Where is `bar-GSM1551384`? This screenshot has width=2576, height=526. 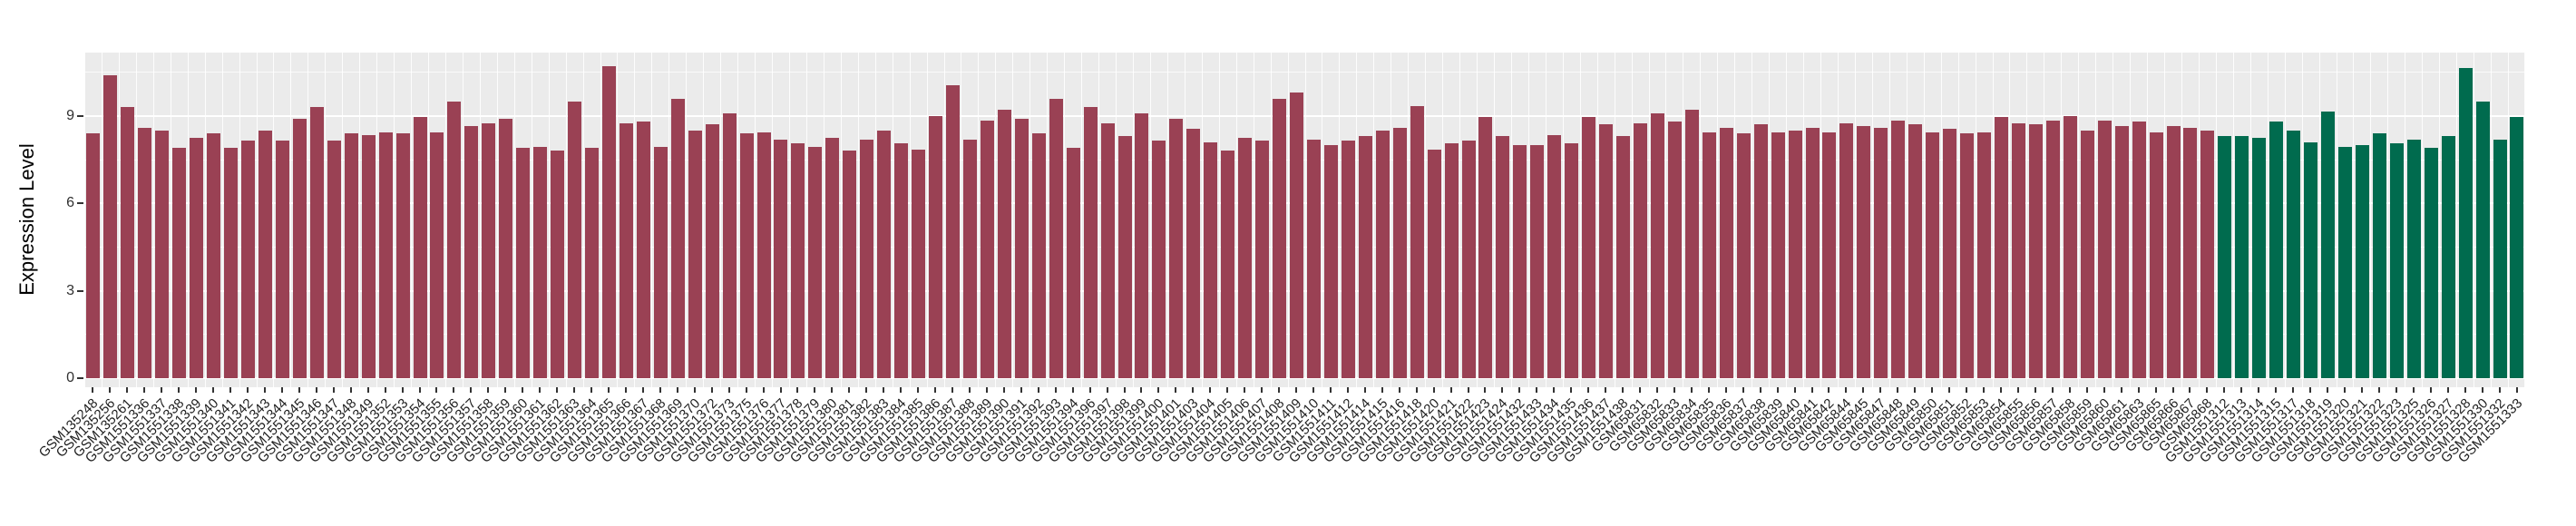 bar-GSM1551384 is located at coordinates (901, 261).